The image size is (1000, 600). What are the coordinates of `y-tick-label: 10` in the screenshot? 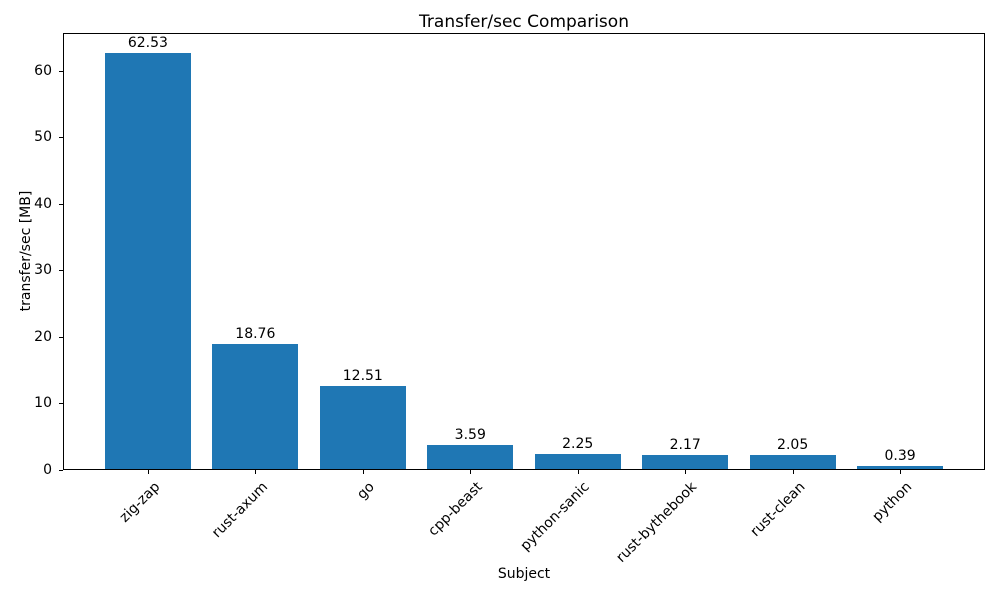 It's located at (43, 403).